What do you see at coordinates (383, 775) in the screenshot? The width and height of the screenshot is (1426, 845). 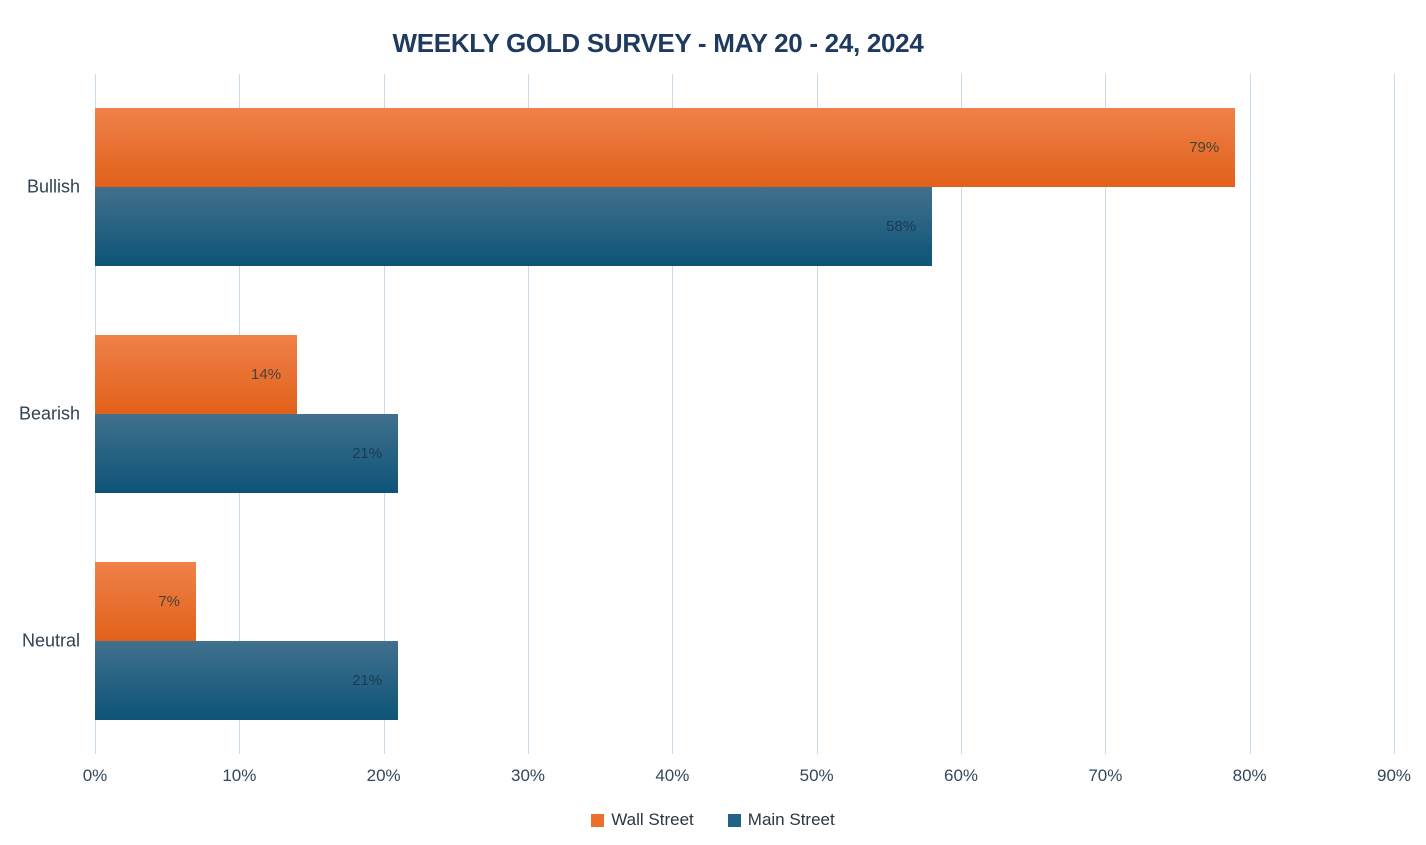 I see `x-axis-tick-label: 20%` at bounding box center [383, 775].